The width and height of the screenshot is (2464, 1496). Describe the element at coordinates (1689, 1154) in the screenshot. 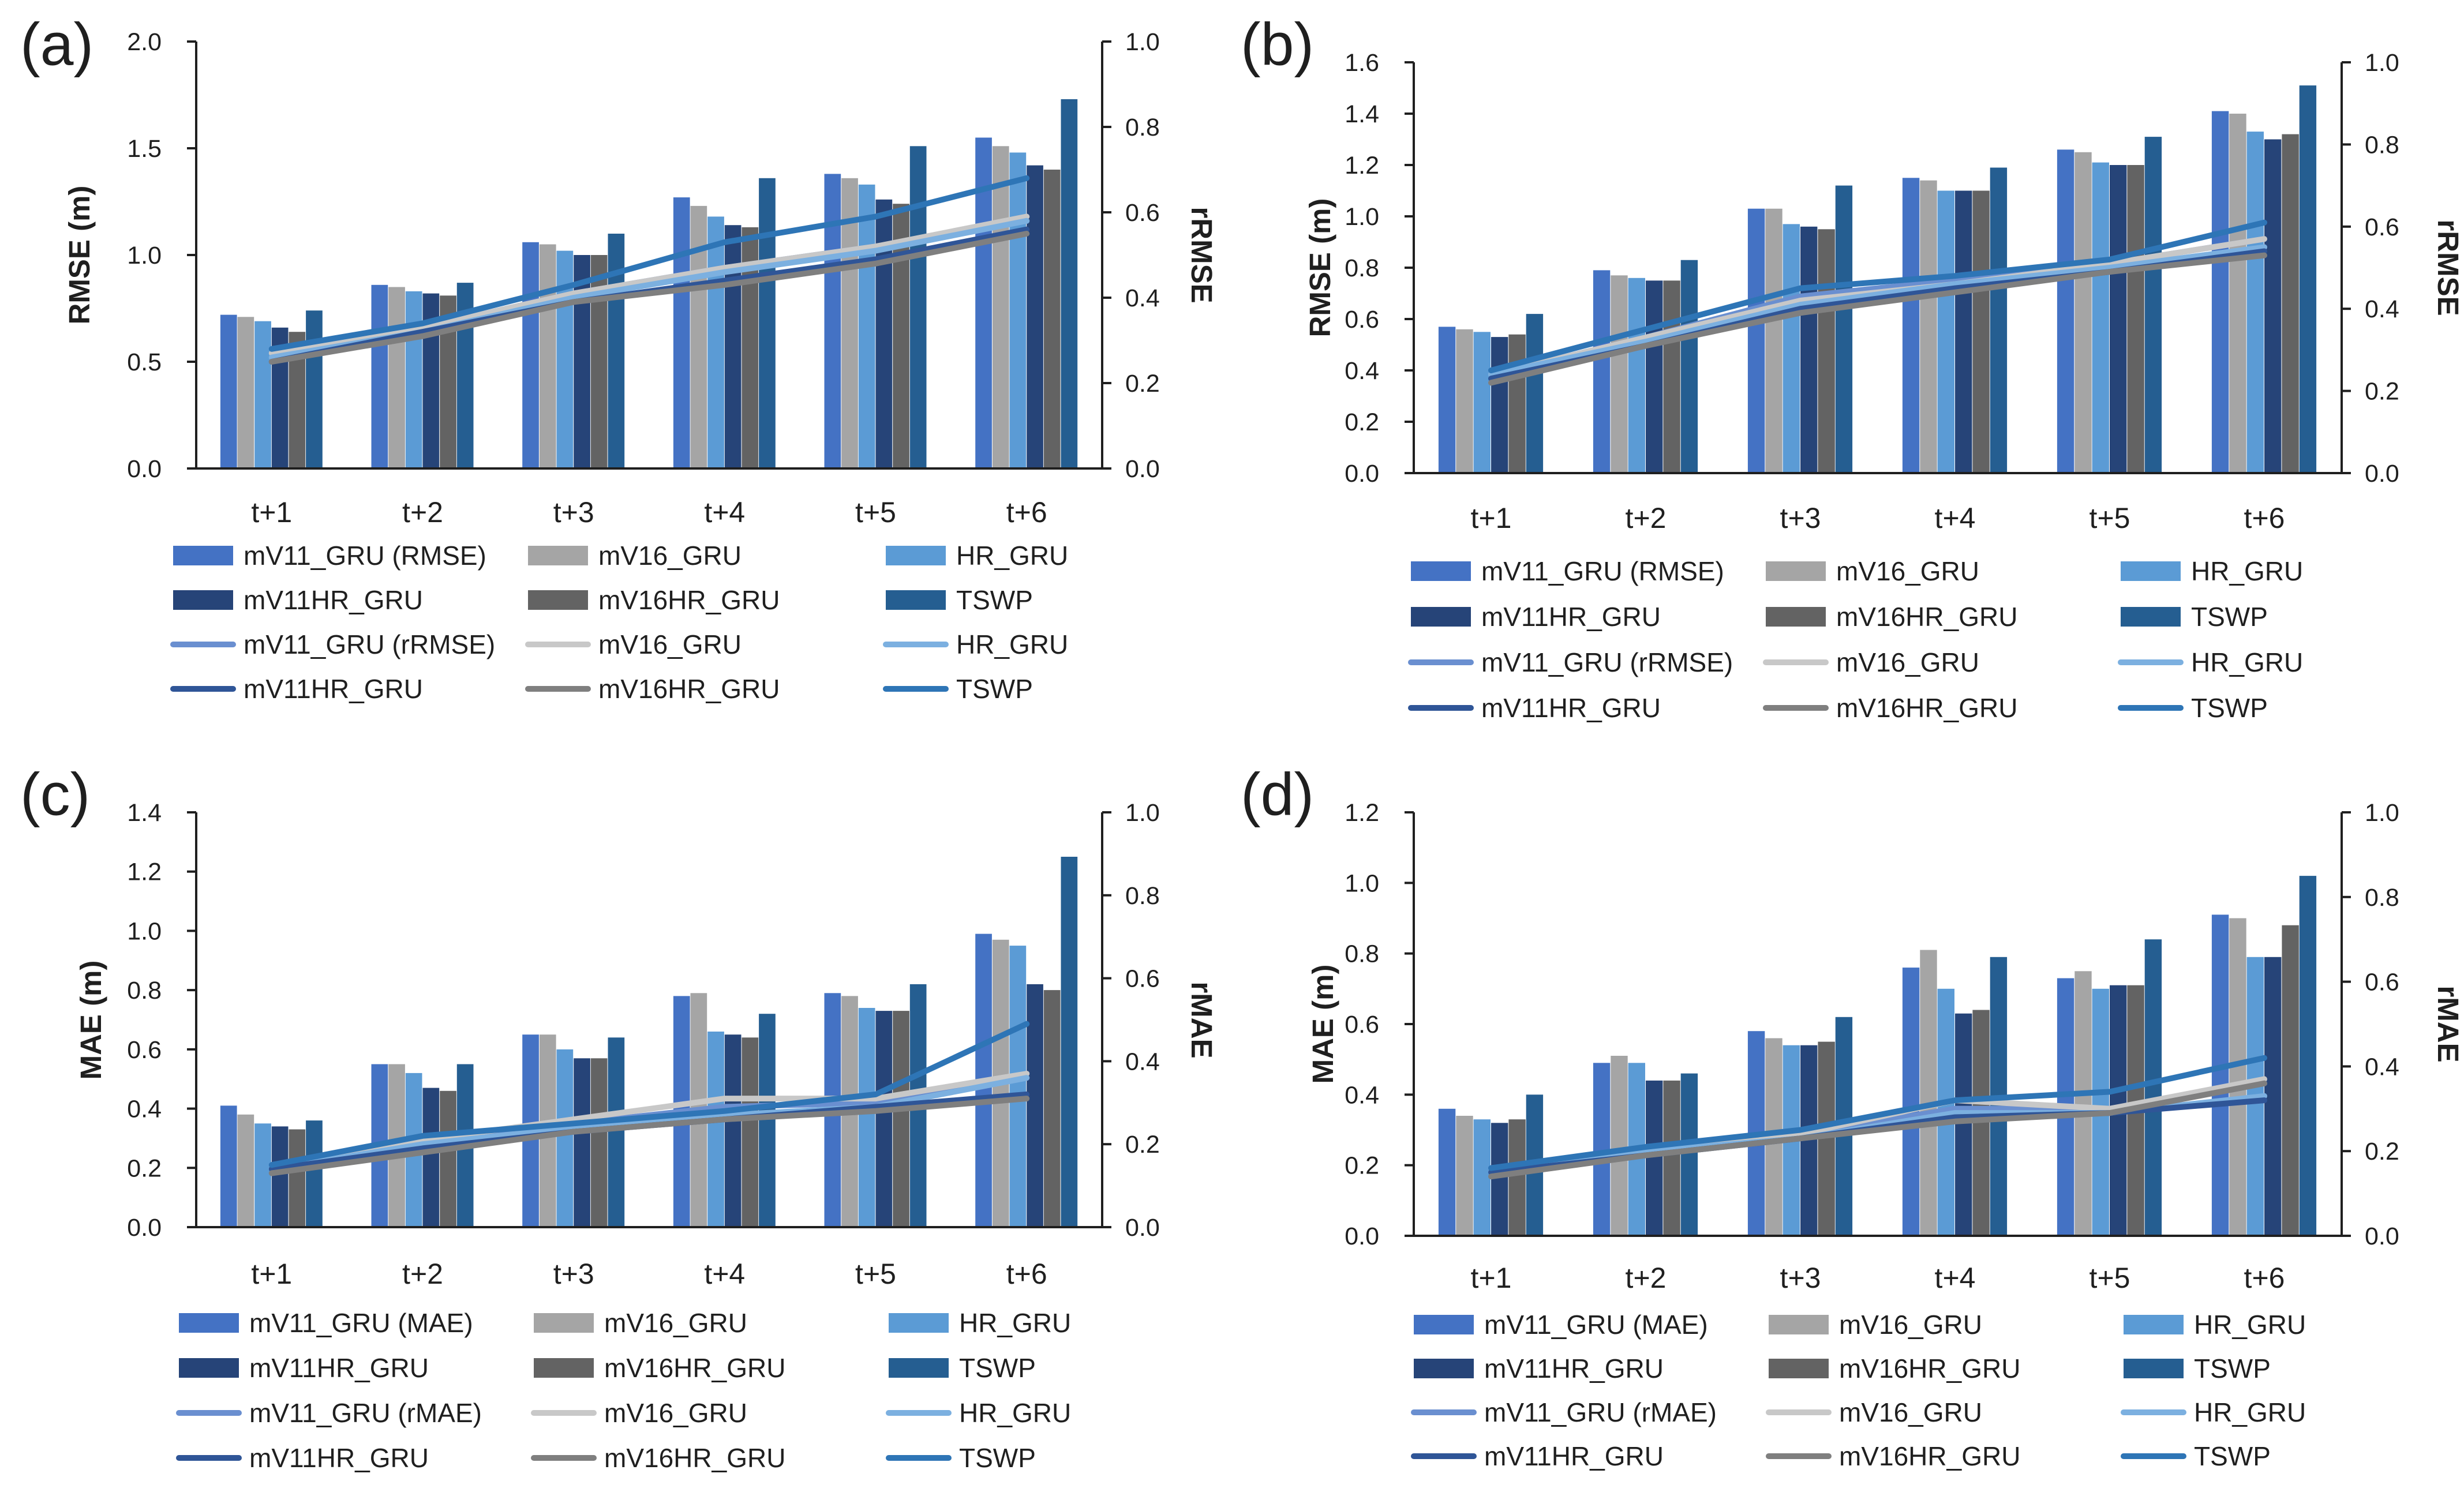

I see `bar-TSWP-t+2` at that location.